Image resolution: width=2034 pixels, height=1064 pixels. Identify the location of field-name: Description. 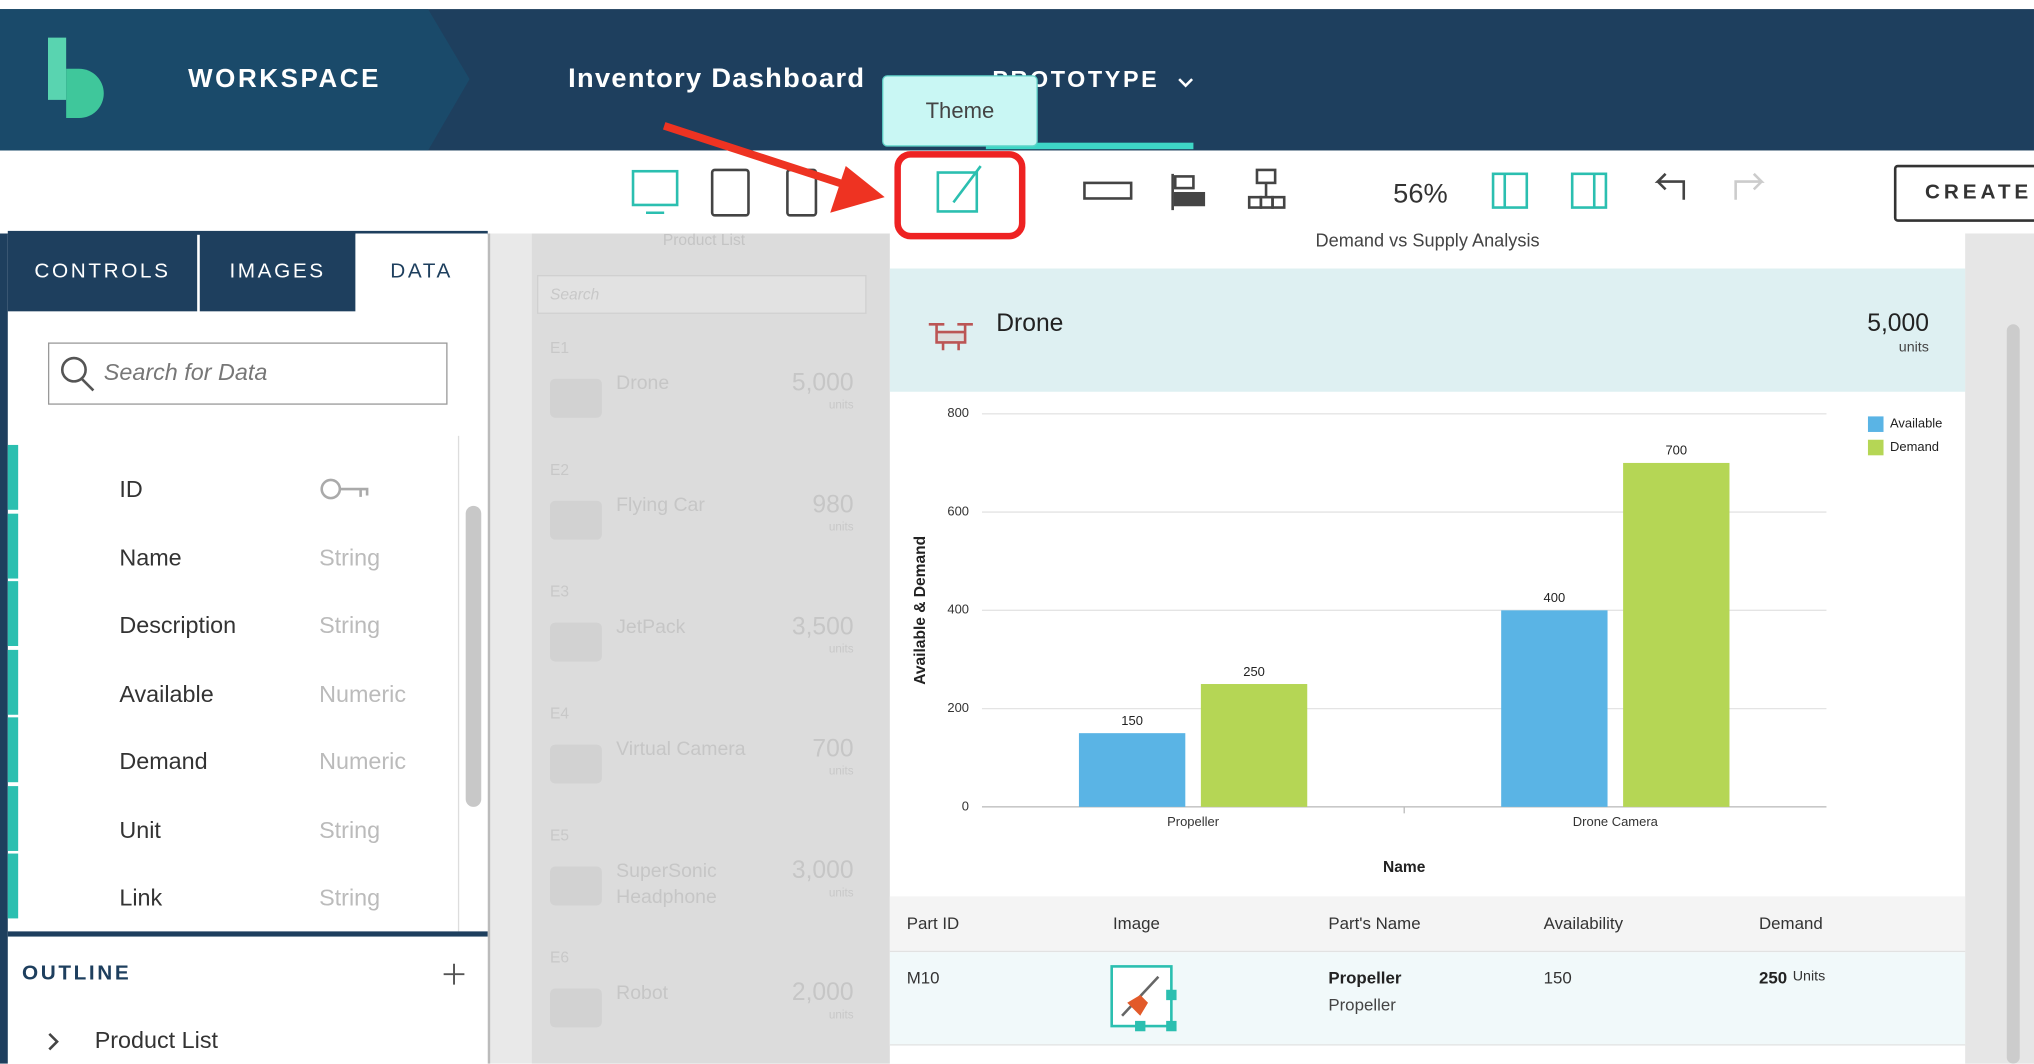
(178, 625).